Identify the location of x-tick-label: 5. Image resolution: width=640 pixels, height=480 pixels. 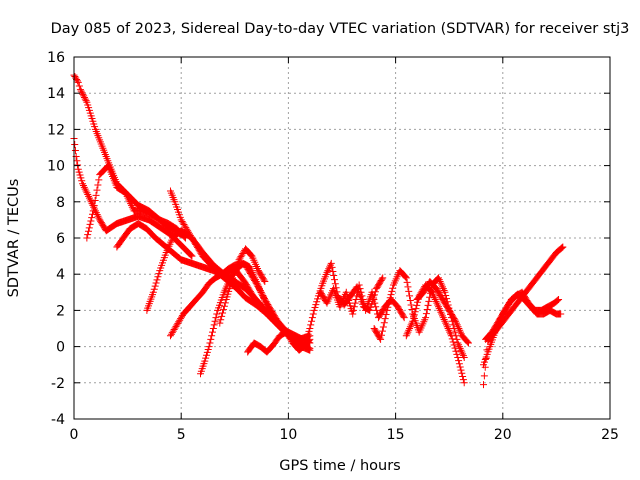
(181, 435).